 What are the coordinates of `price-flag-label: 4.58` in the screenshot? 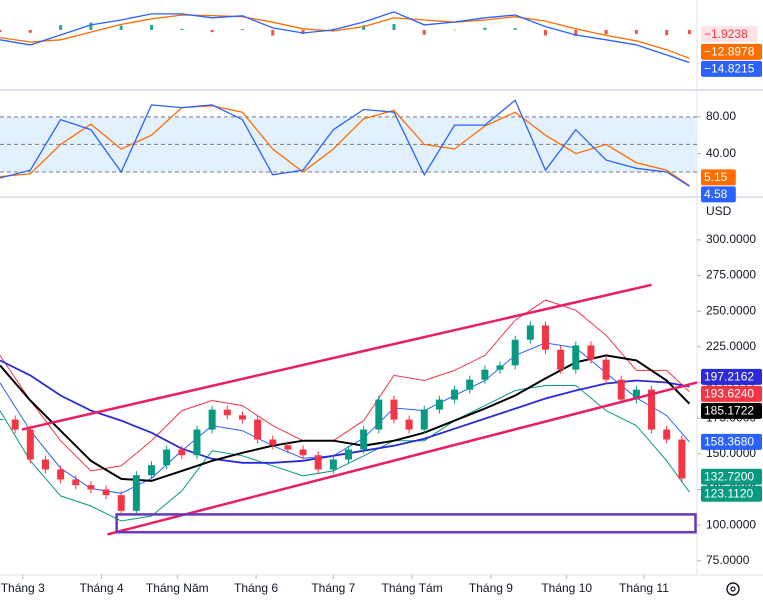 It's located at (716, 194).